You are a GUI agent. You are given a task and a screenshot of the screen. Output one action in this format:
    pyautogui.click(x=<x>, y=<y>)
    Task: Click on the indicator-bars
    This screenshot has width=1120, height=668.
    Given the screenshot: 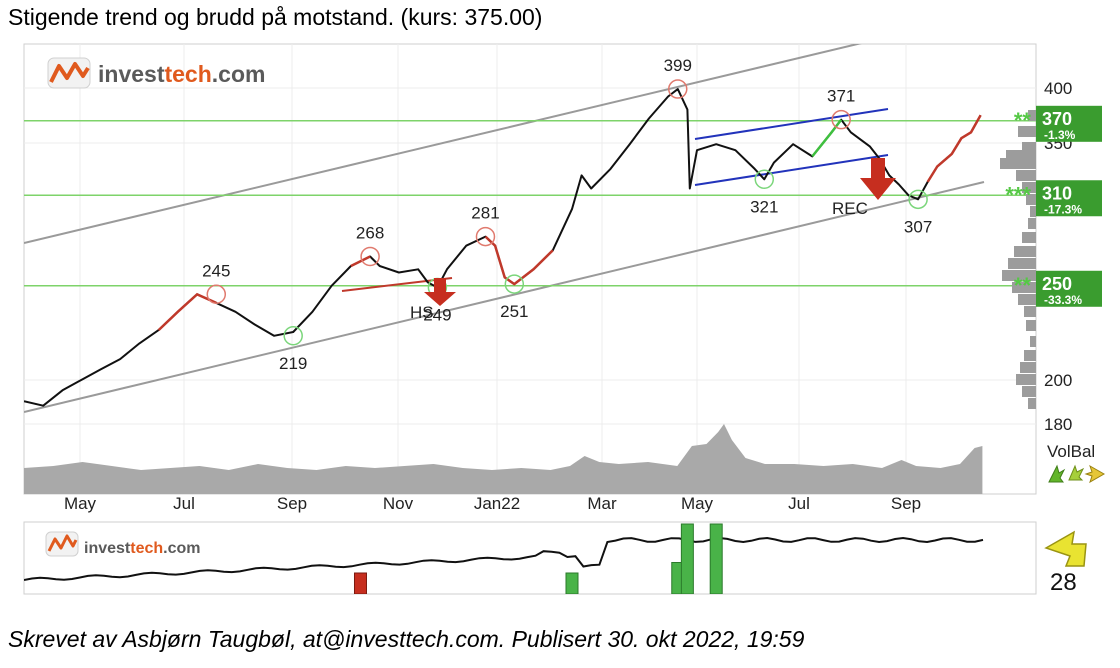 What is the action you would take?
    pyautogui.click(x=538, y=558)
    